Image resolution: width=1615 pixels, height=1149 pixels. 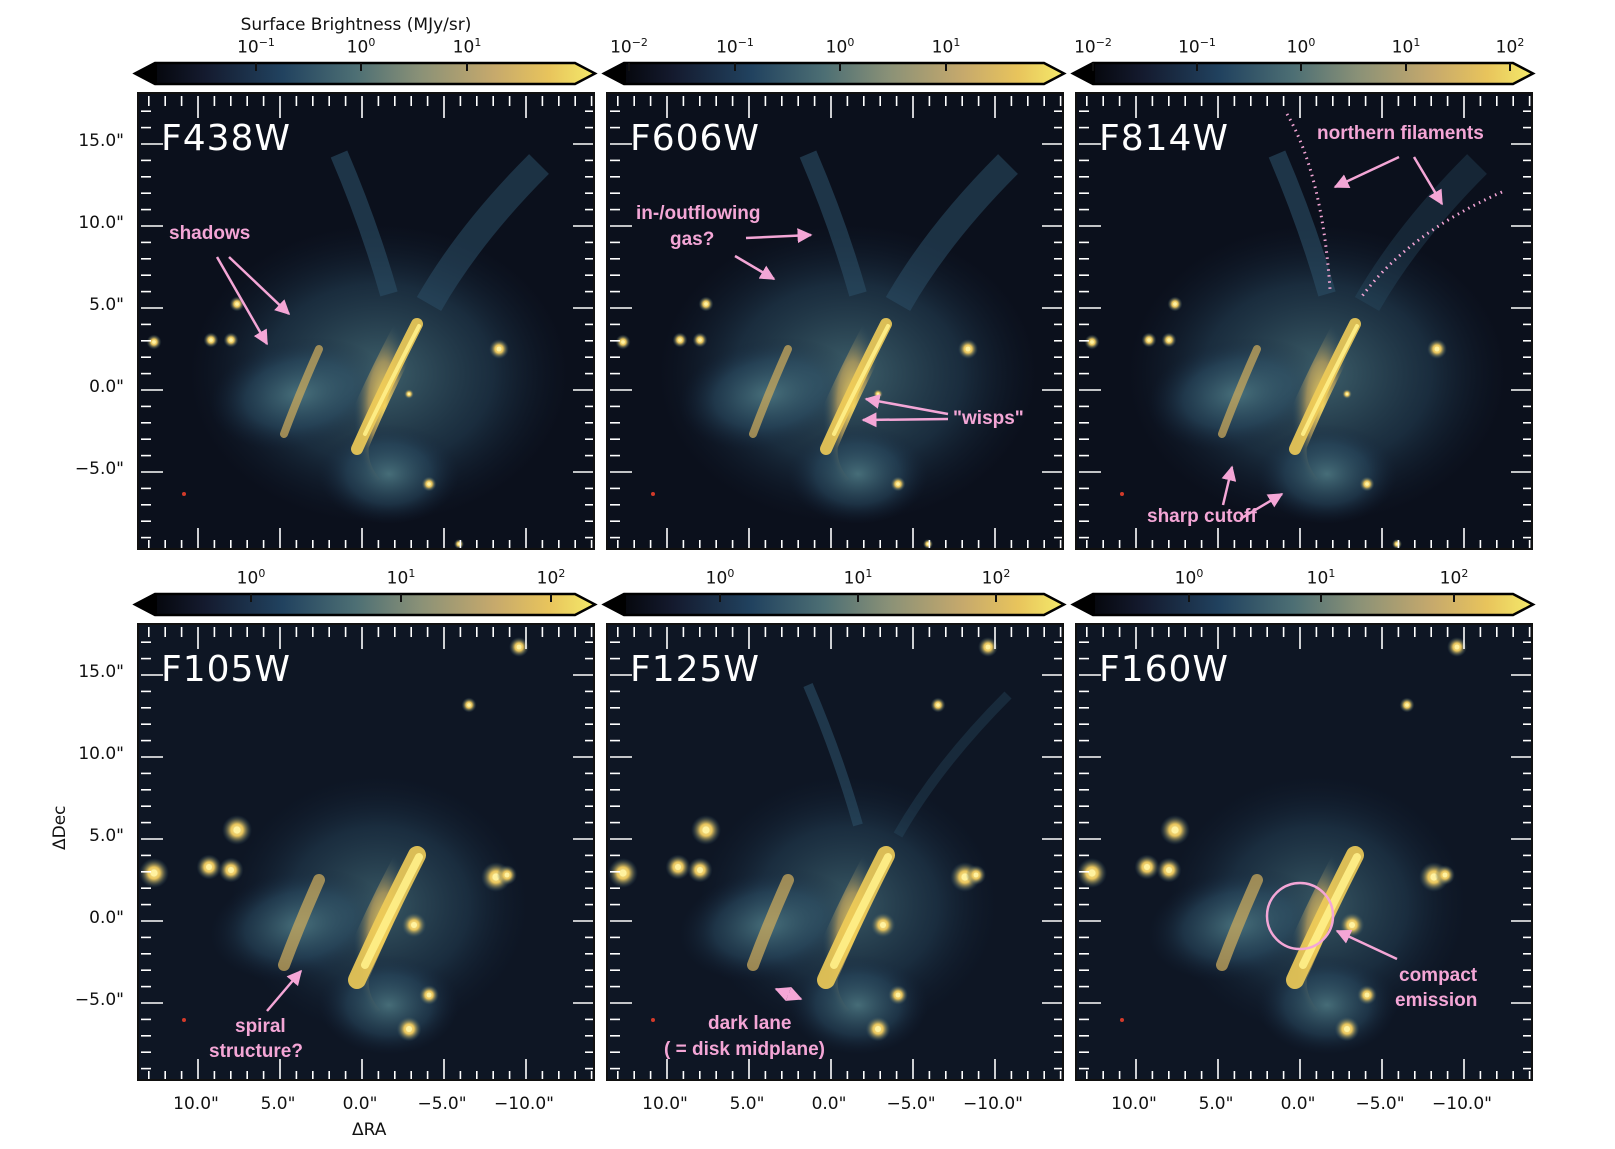 I want to click on filter-label: F814W, so click(x=1164, y=138).